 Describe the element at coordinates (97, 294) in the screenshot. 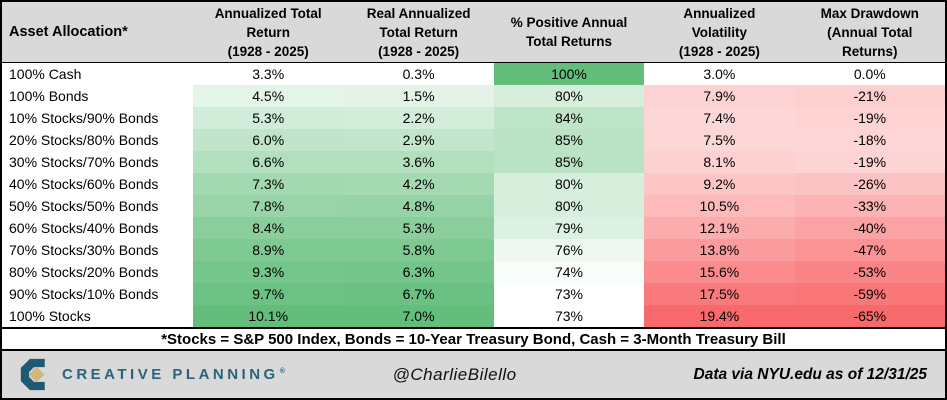

I see `allocation-cell: 90% Stocks/10% Bonds` at that location.